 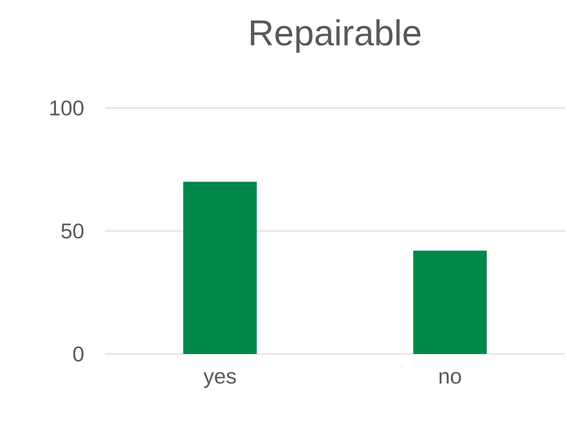 What do you see at coordinates (67, 108) in the screenshot?
I see `y-tick-label: 100` at bounding box center [67, 108].